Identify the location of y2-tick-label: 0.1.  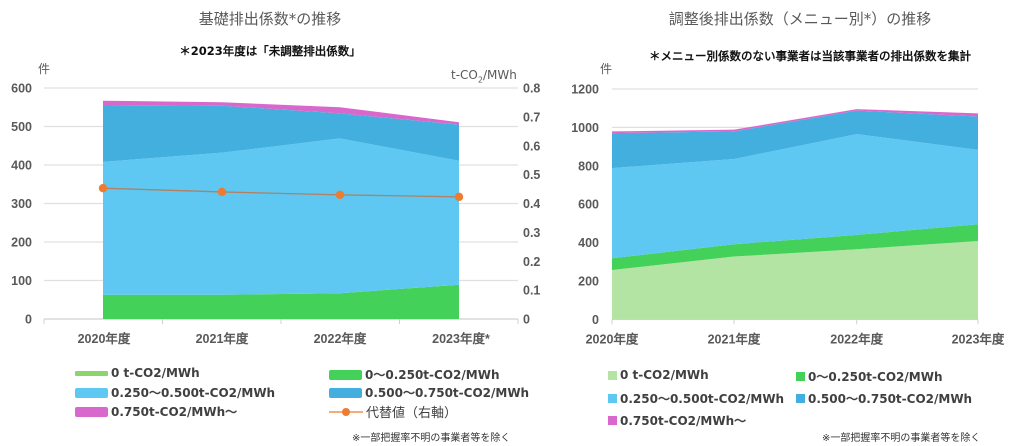
(531, 291).